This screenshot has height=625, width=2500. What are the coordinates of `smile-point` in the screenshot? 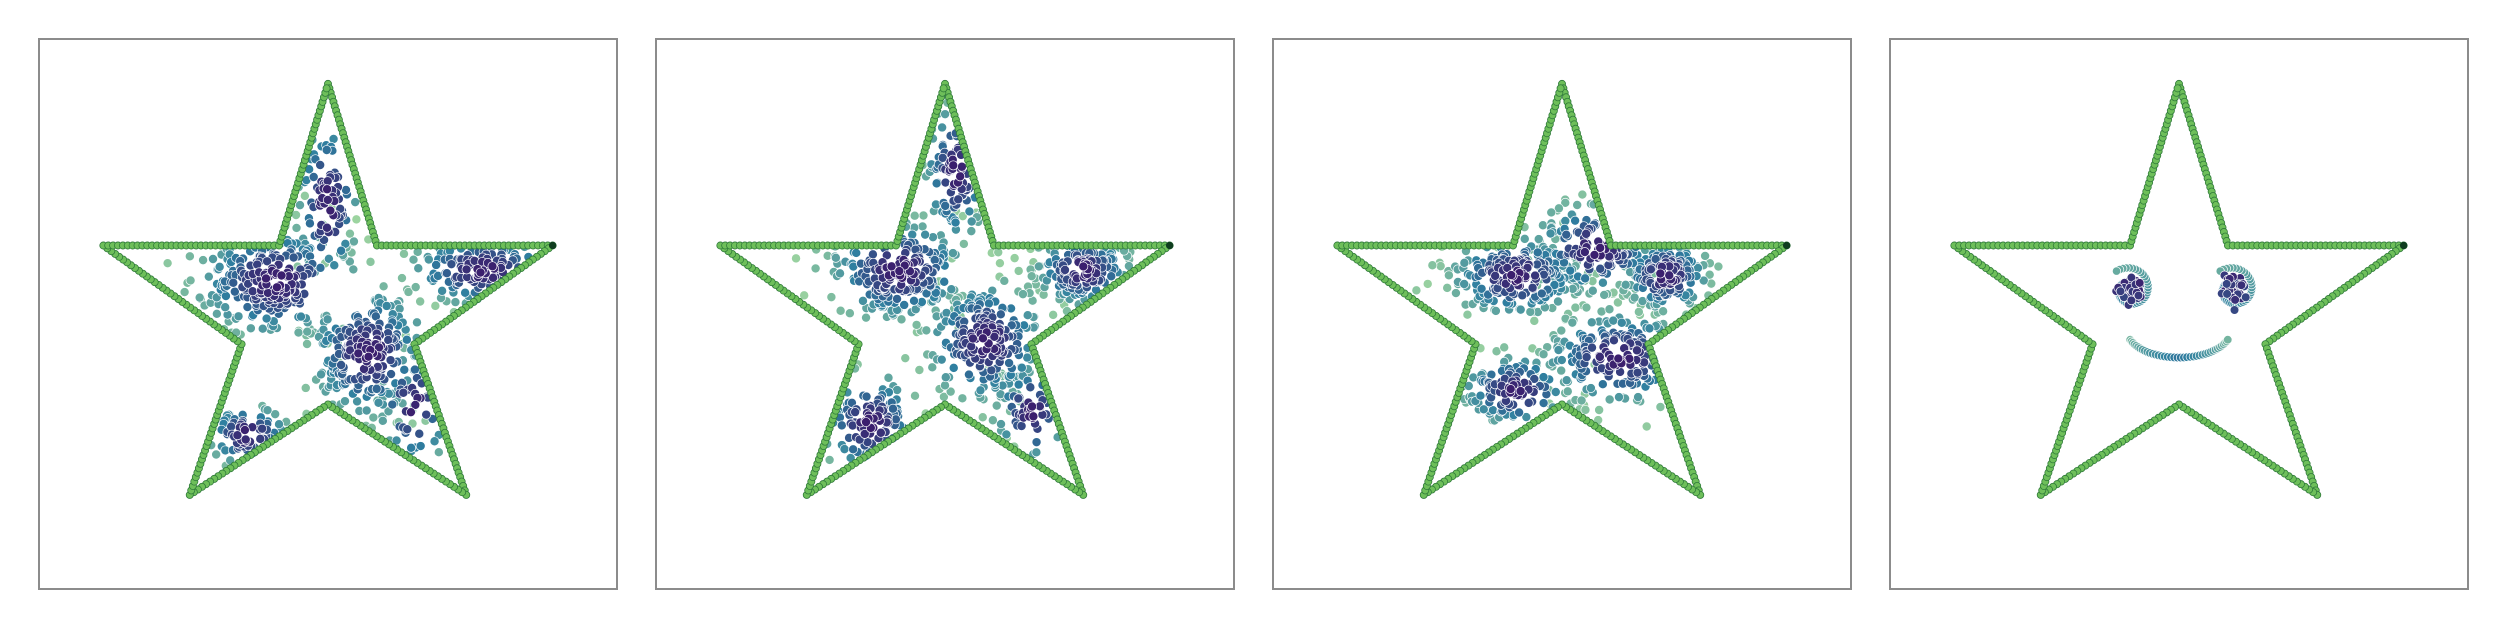 It's located at (2228, 340).